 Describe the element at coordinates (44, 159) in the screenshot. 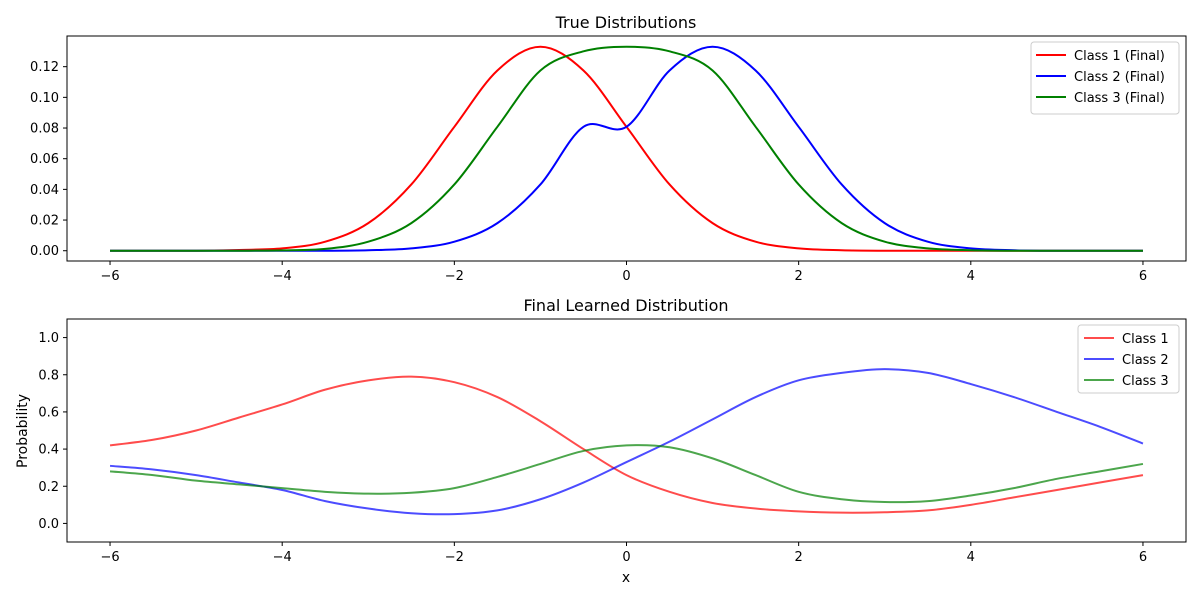

I see `top-y-tick-label: 0.06` at that location.